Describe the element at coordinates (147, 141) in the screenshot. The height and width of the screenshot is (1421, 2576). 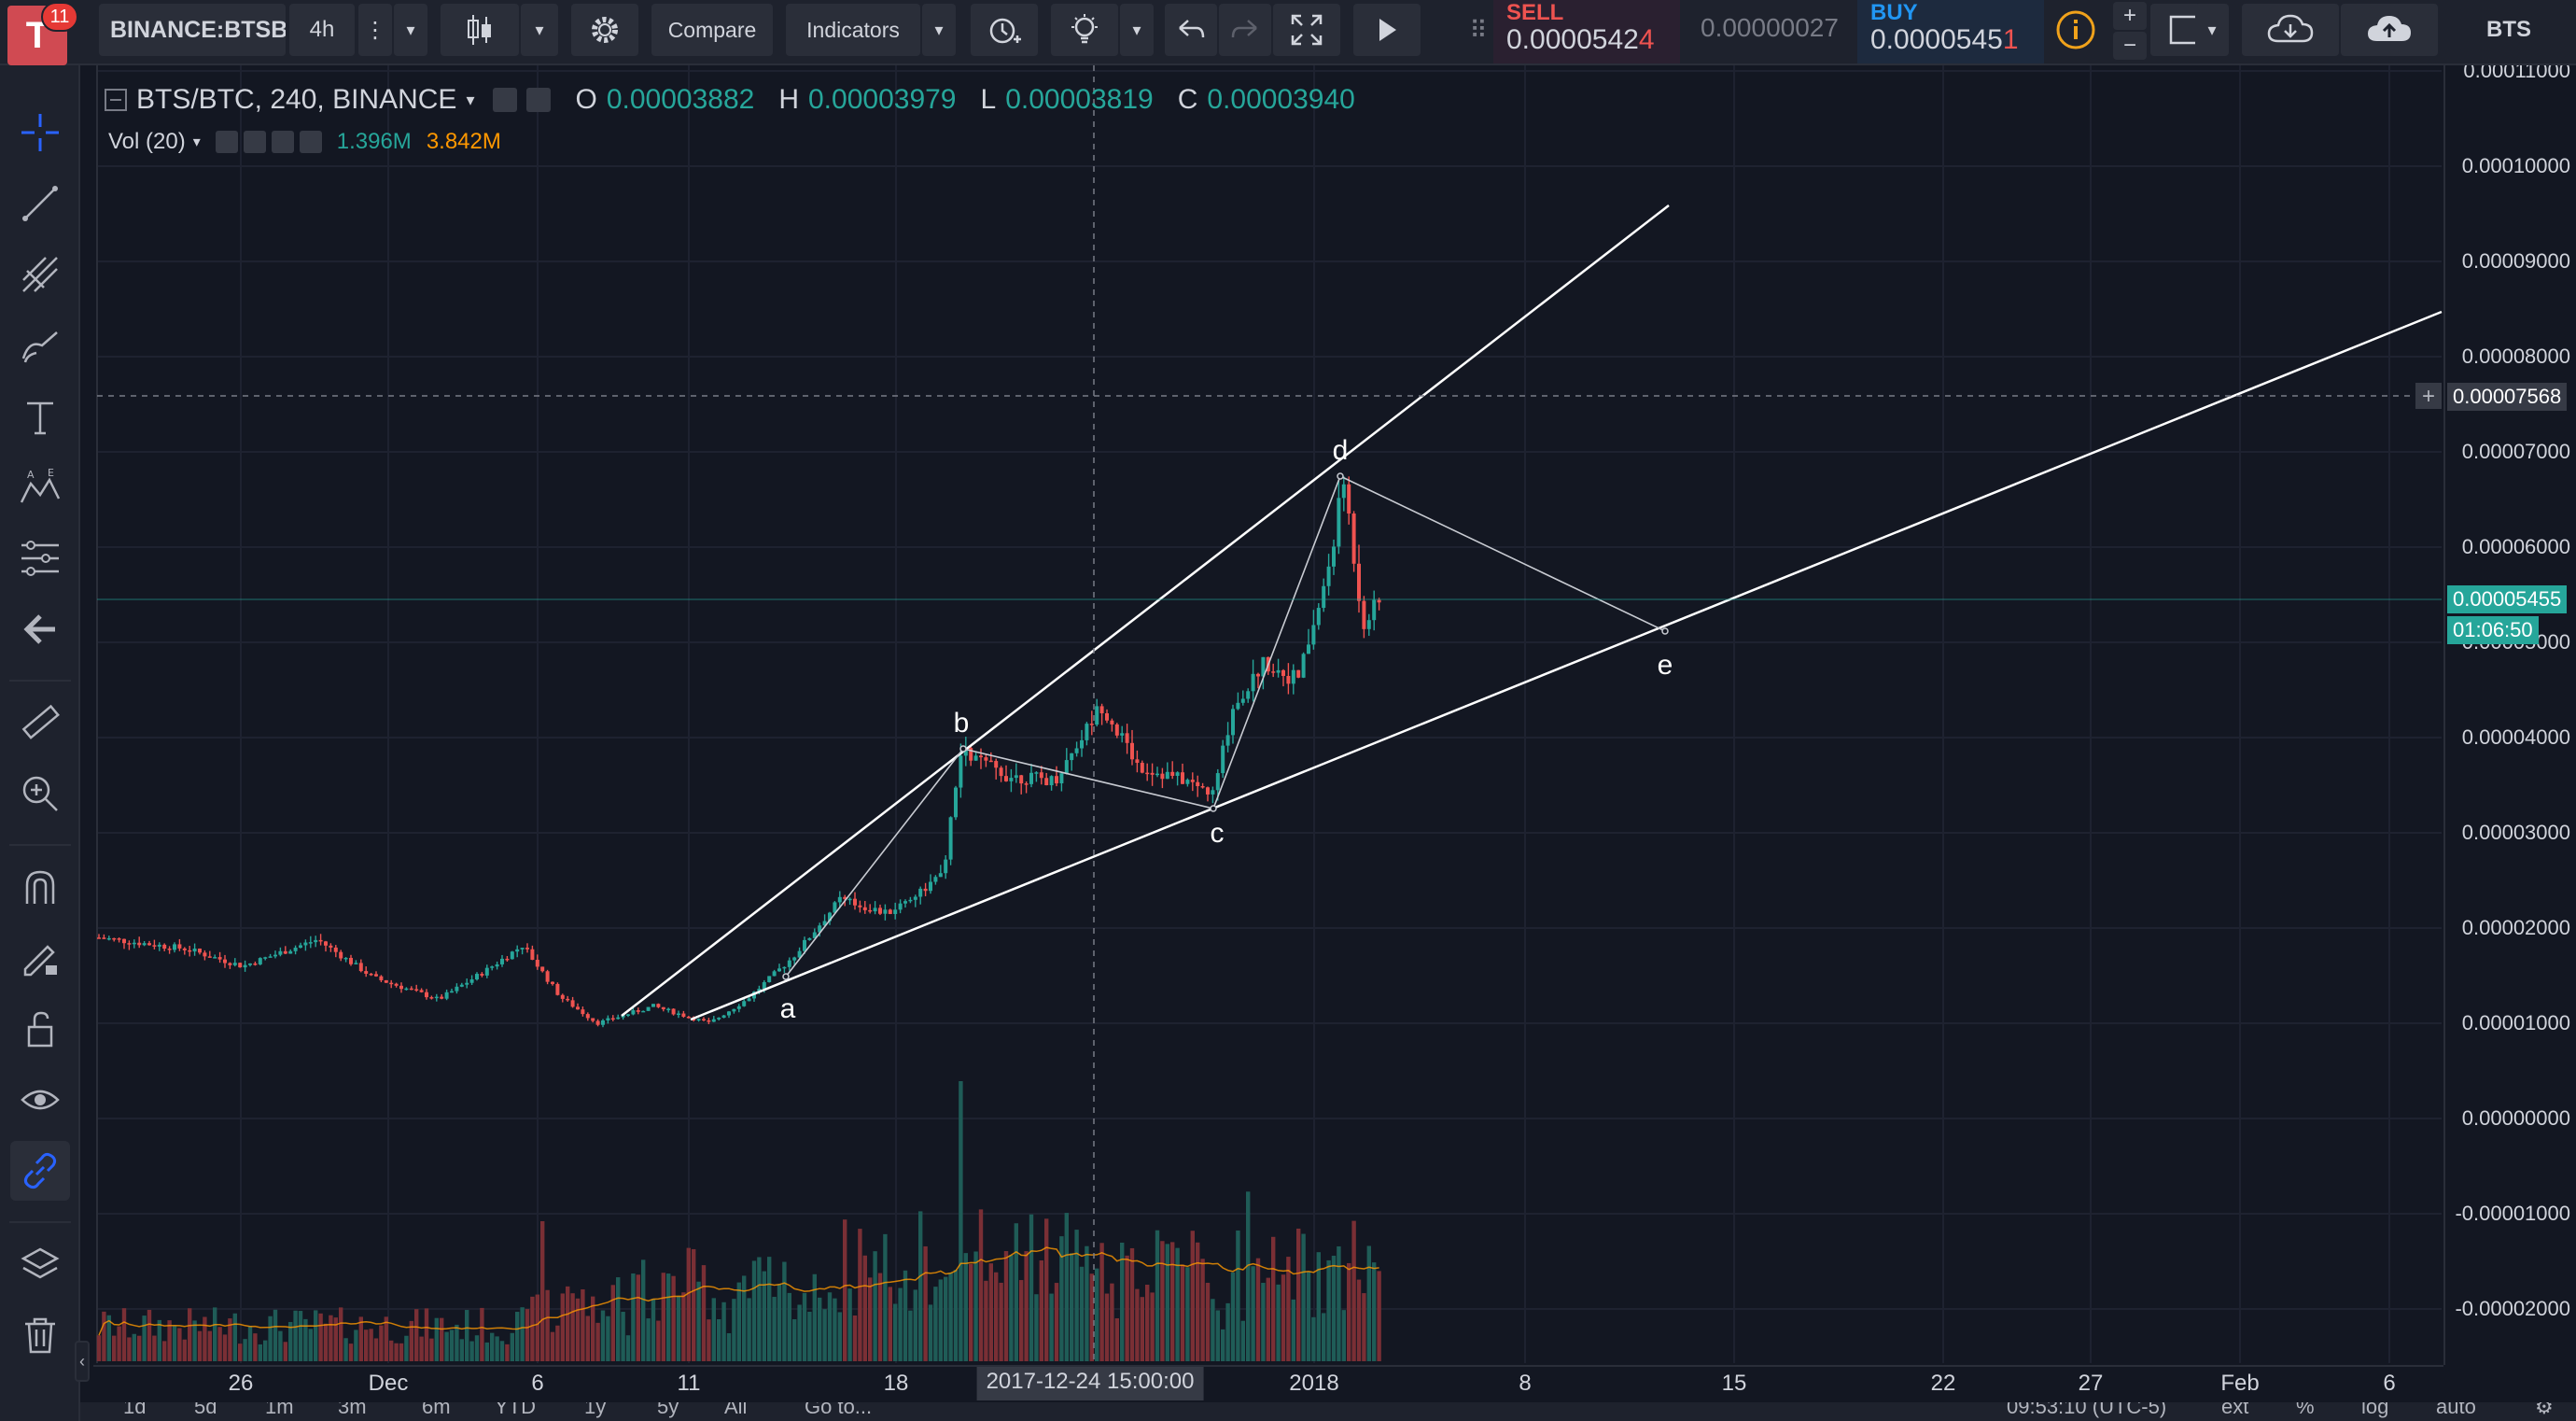
I see `volume-title: Vol (20)` at that location.